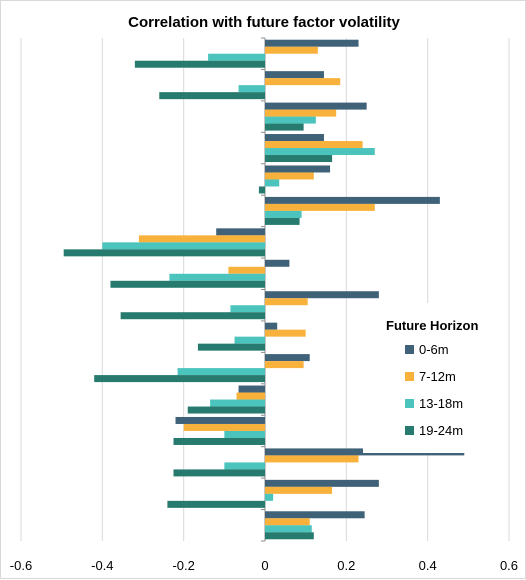  What do you see at coordinates (183, 565) in the screenshot?
I see `x-tick-label: -0.2` at bounding box center [183, 565].